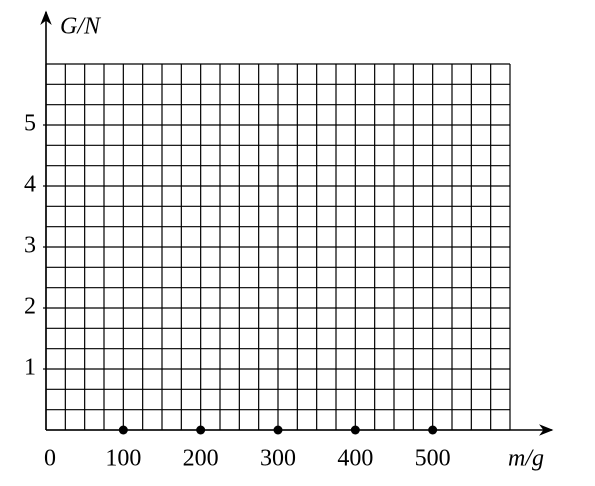 The height and width of the screenshot is (486, 595). What do you see at coordinates (30, 124) in the screenshot?
I see `y-tick-label: 5` at bounding box center [30, 124].